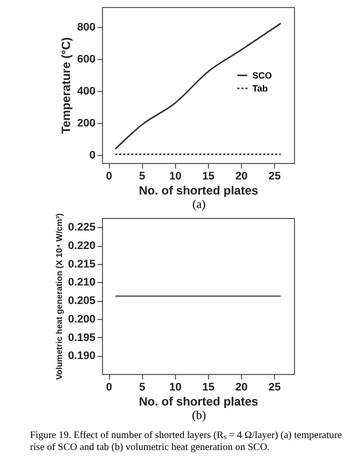 Image resolution: width=358 pixels, height=464 pixels. Describe the element at coordinates (82, 319) in the screenshot. I see `y-tick-label: 0.200` at that location.